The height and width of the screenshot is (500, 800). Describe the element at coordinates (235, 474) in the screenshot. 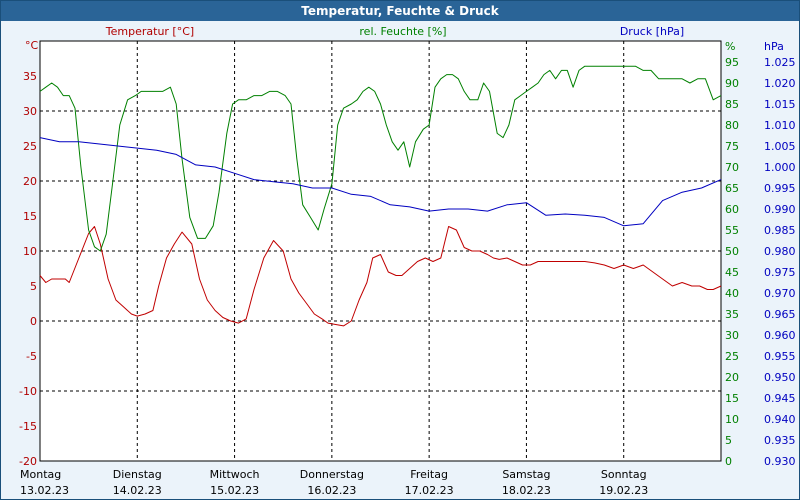

I see `x-day-label: Mittwoch` at that location.